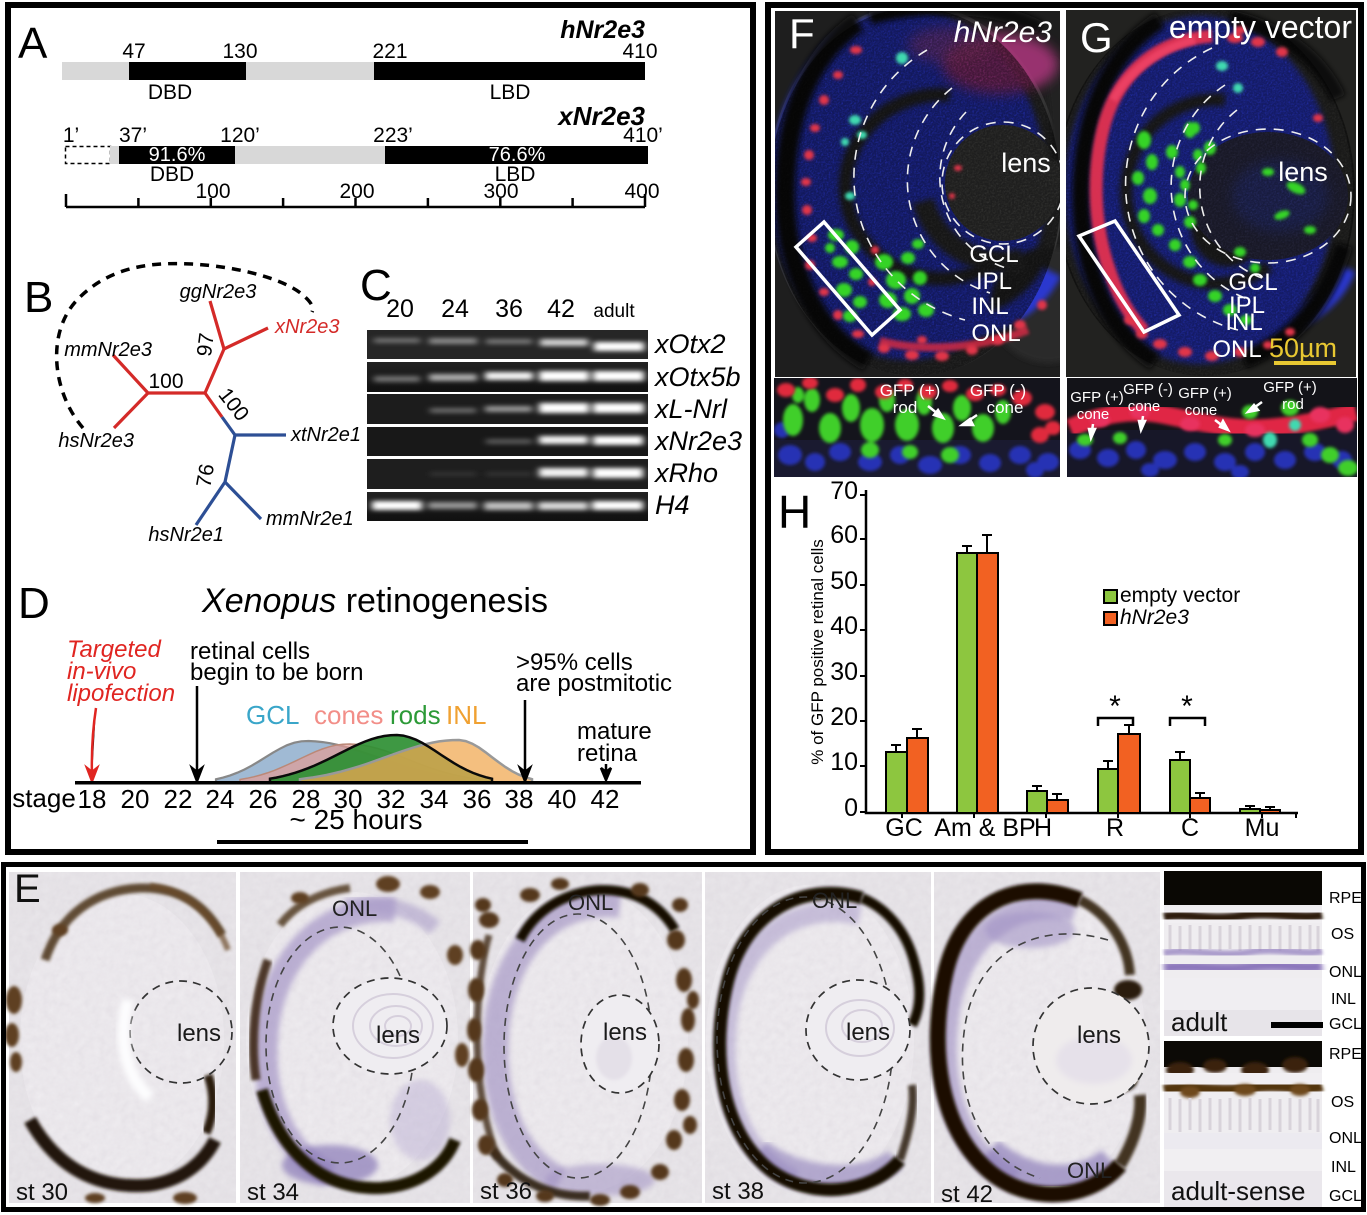 This screenshot has height=1215, width=1367. I want to click on svg-text: >95% cells, so click(574, 662).